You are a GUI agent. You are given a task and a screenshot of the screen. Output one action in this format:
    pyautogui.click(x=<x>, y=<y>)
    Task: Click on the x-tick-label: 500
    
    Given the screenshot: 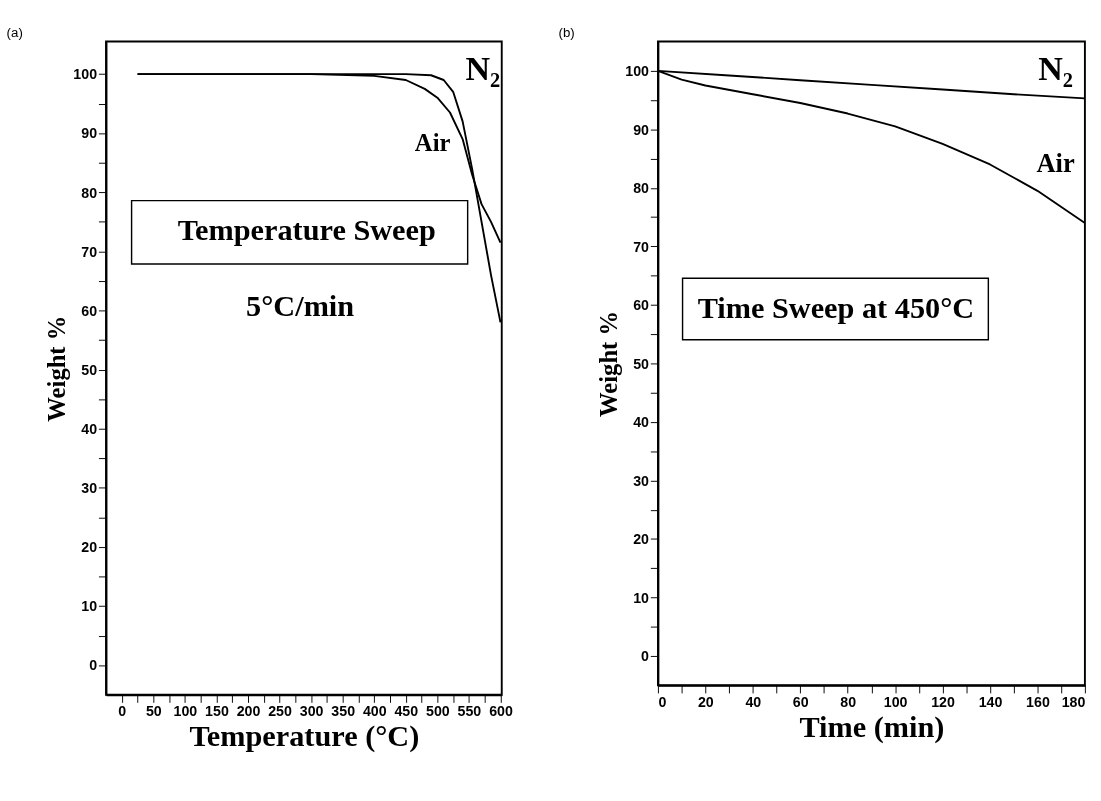 What is the action you would take?
    pyautogui.click(x=438, y=711)
    